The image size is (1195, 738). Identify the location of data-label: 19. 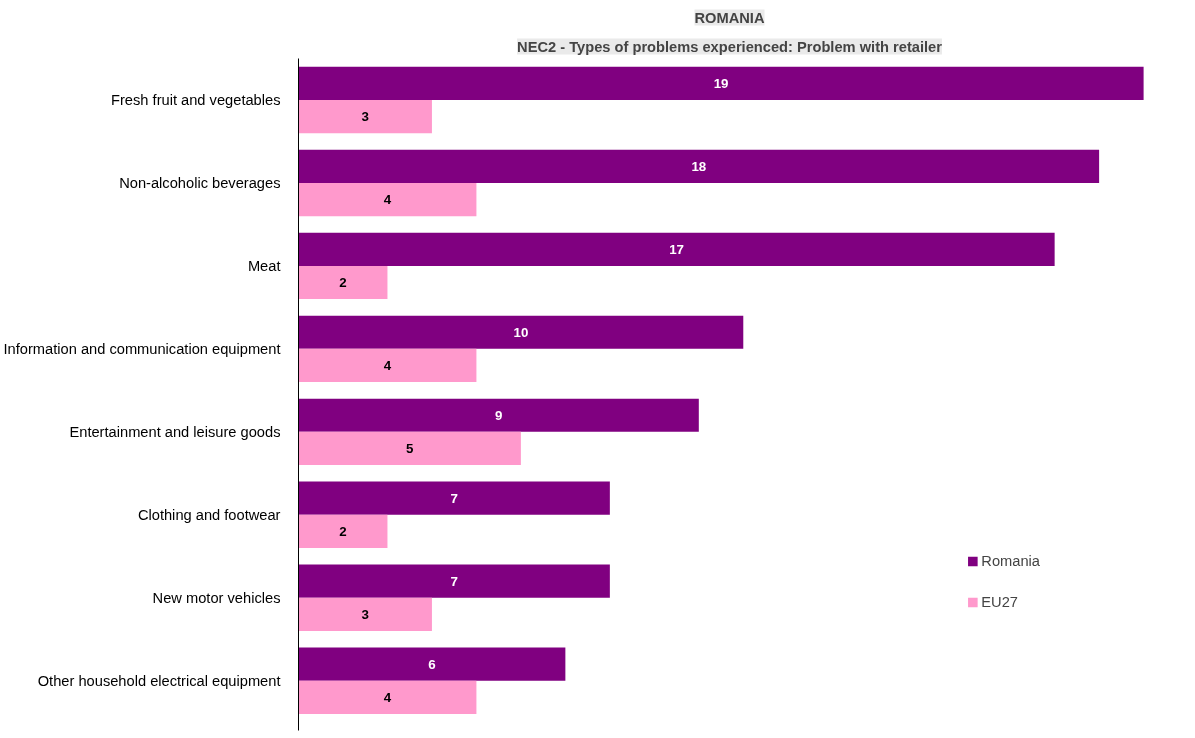
(721, 83).